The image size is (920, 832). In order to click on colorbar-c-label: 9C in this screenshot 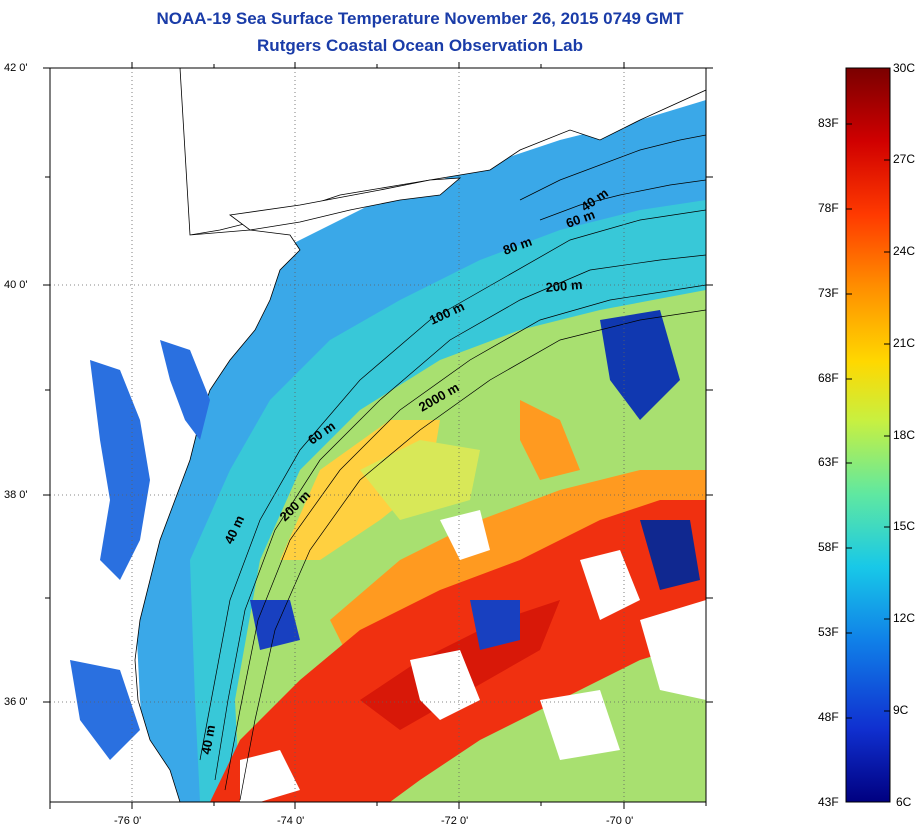, I will do `click(901, 710)`.